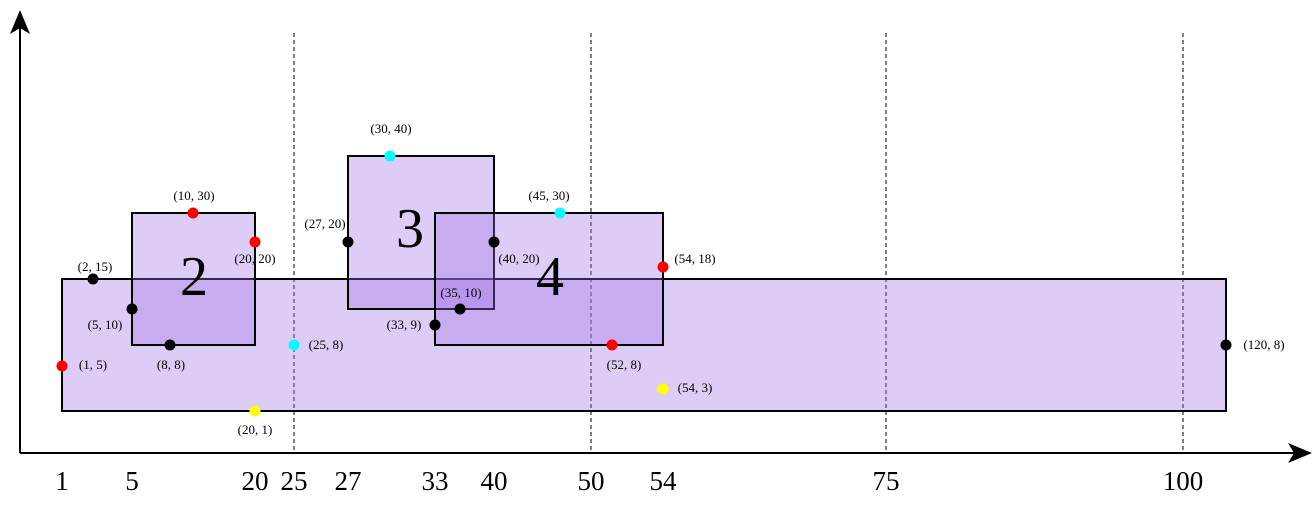 Image resolution: width=1316 pixels, height=506 pixels. What do you see at coordinates (886, 481) in the screenshot?
I see `axis-label: 75` at bounding box center [886, 481].